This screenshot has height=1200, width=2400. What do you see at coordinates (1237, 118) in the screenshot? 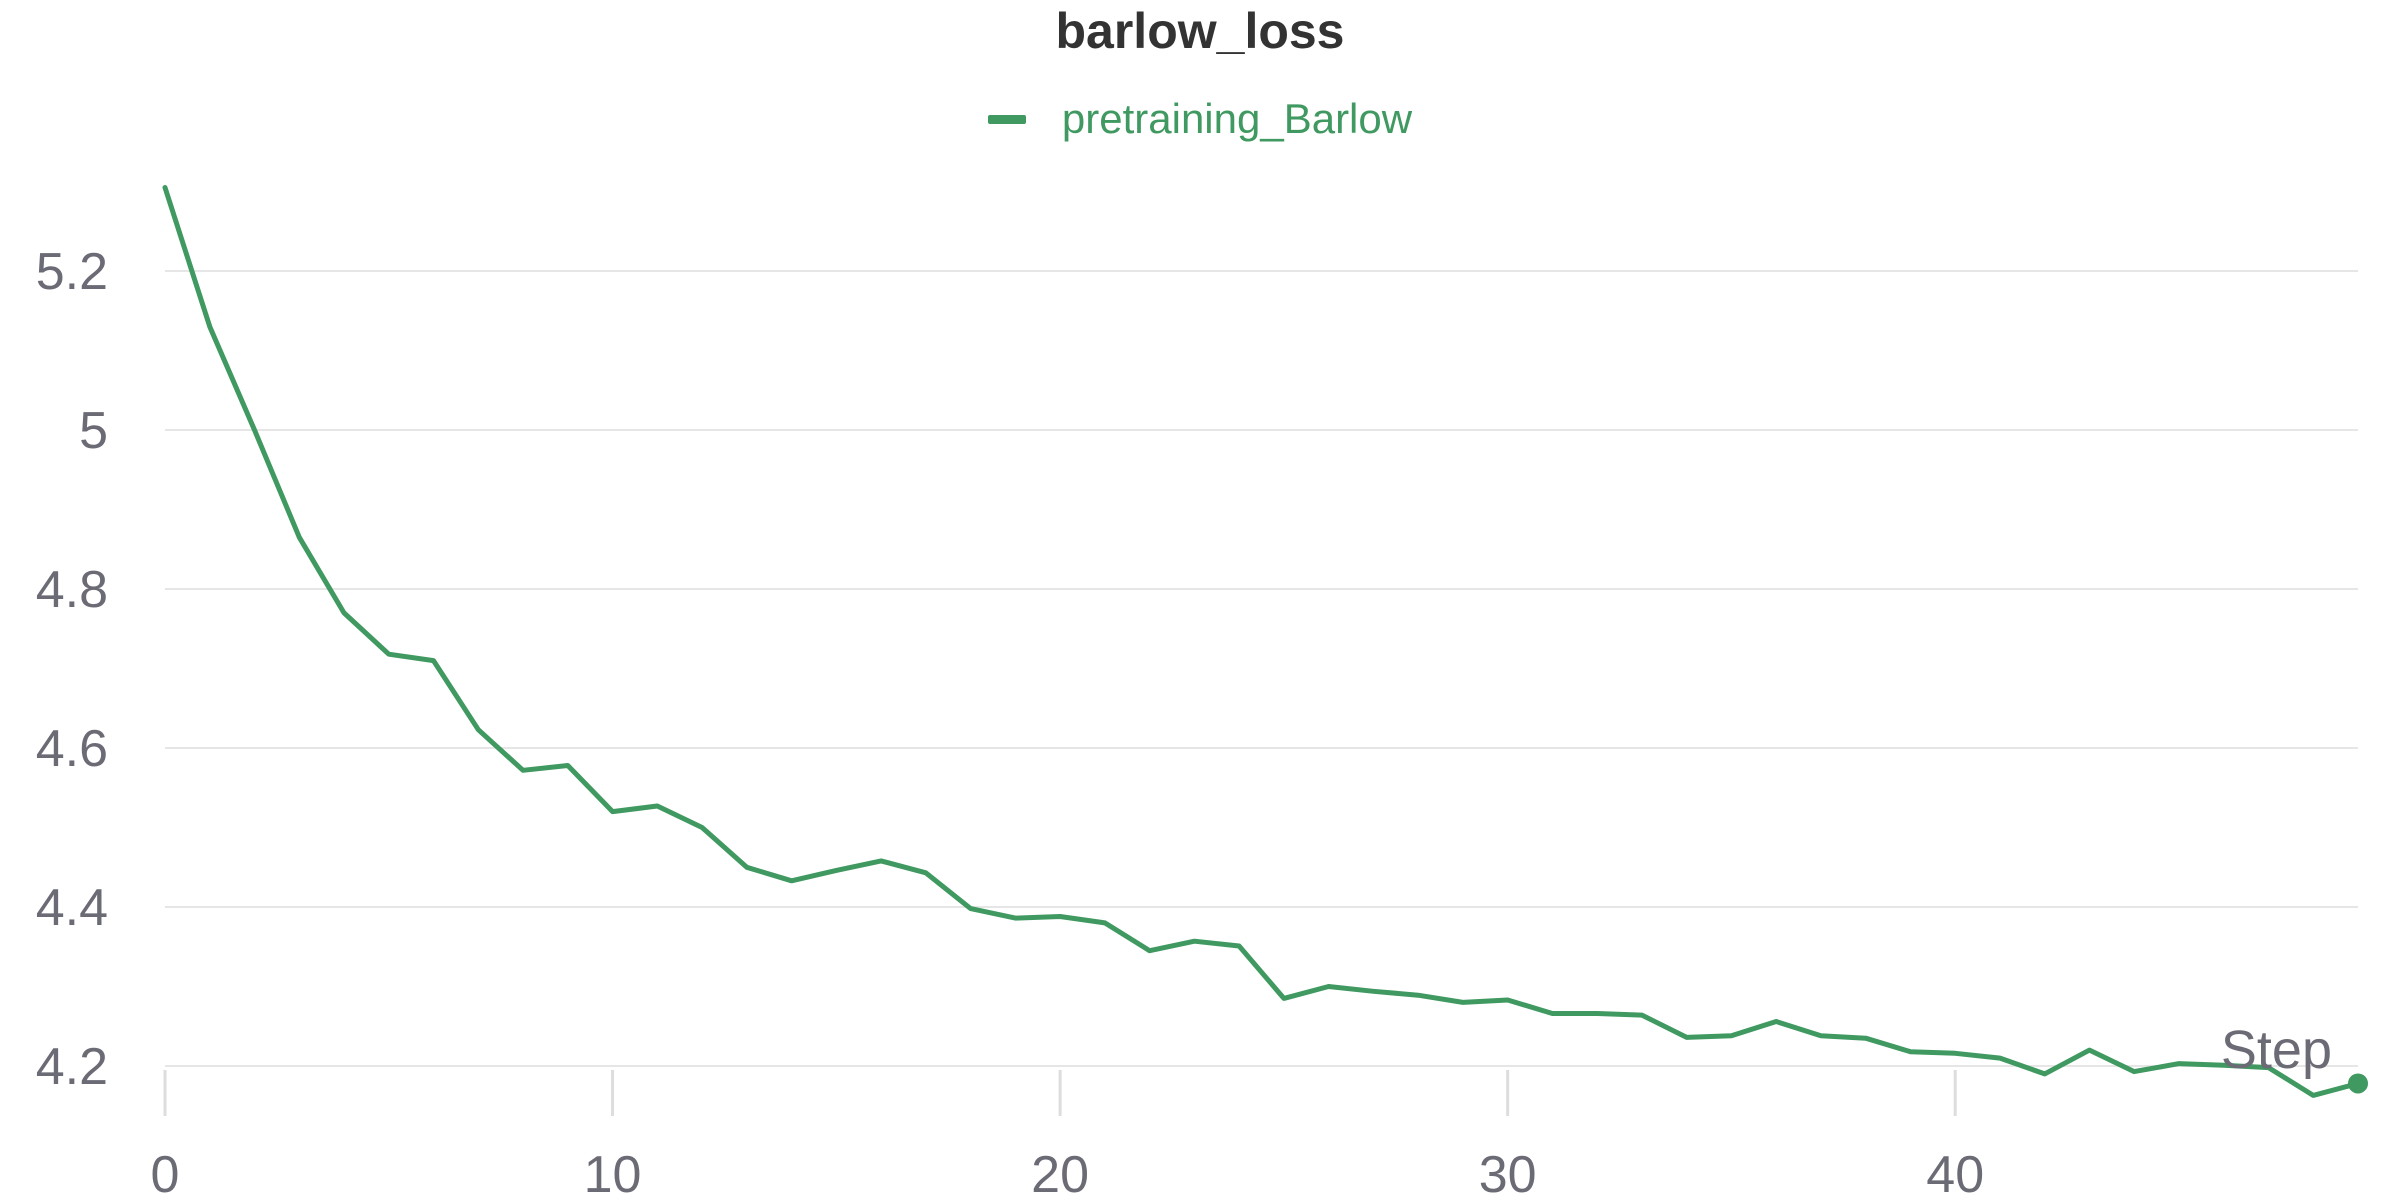
I see `legend-label: pretraining_Barlow` at bounding box center [1237, 118].